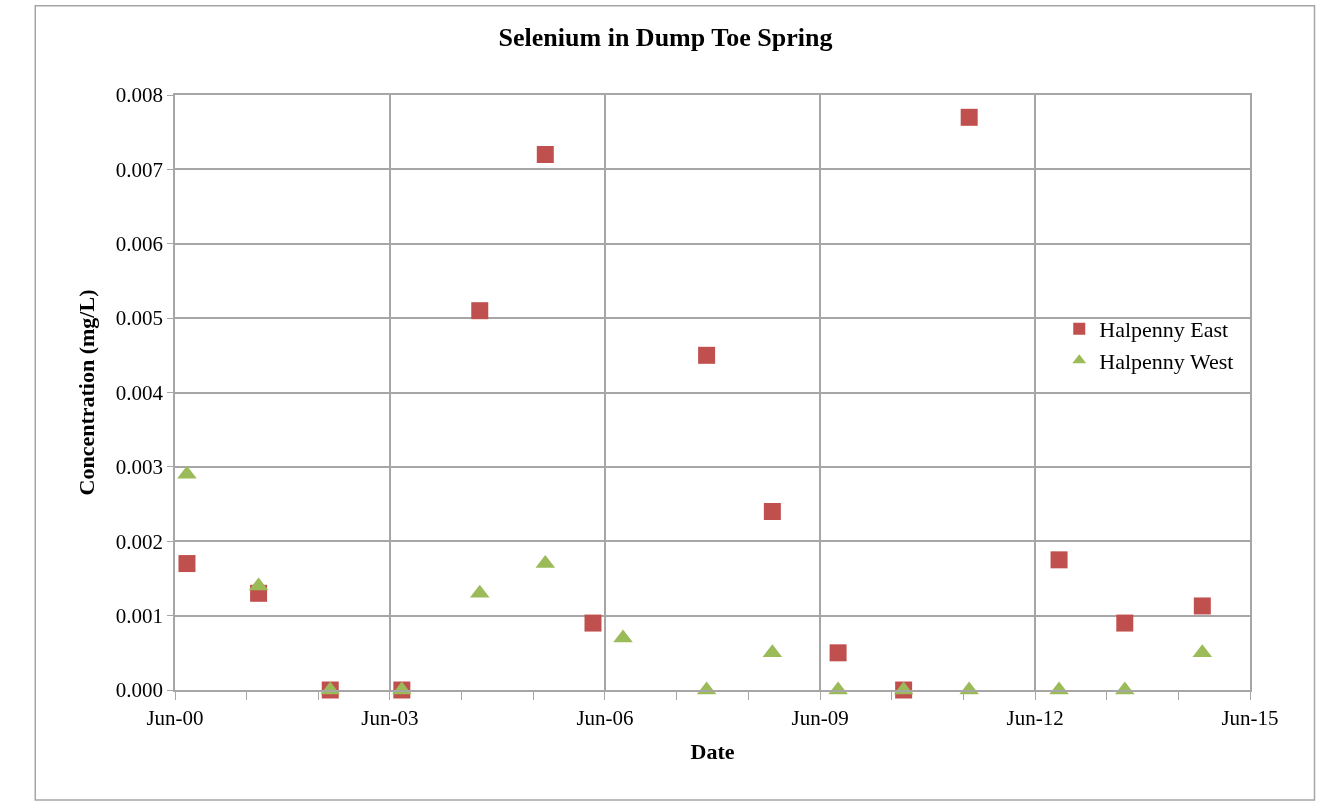 This screenshot has width=1331, height=801. I want to click on y-tick-label: 0.004, so click(139, 392).